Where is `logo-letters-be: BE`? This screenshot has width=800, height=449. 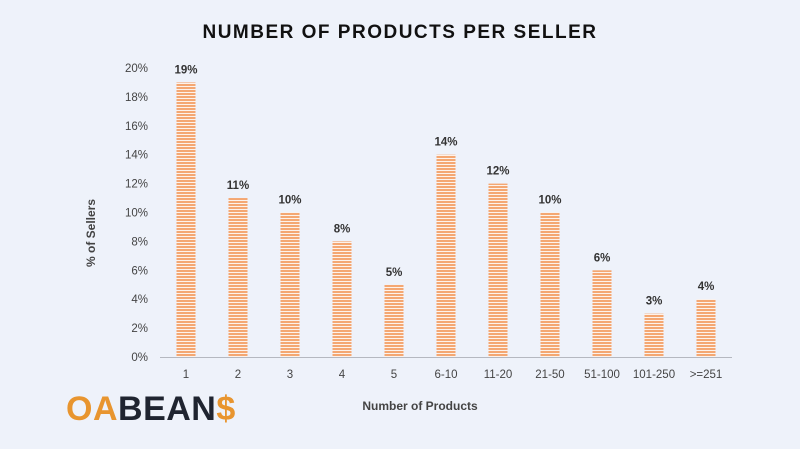
logo-letters-be: BE is located at coordinates (142, 409).